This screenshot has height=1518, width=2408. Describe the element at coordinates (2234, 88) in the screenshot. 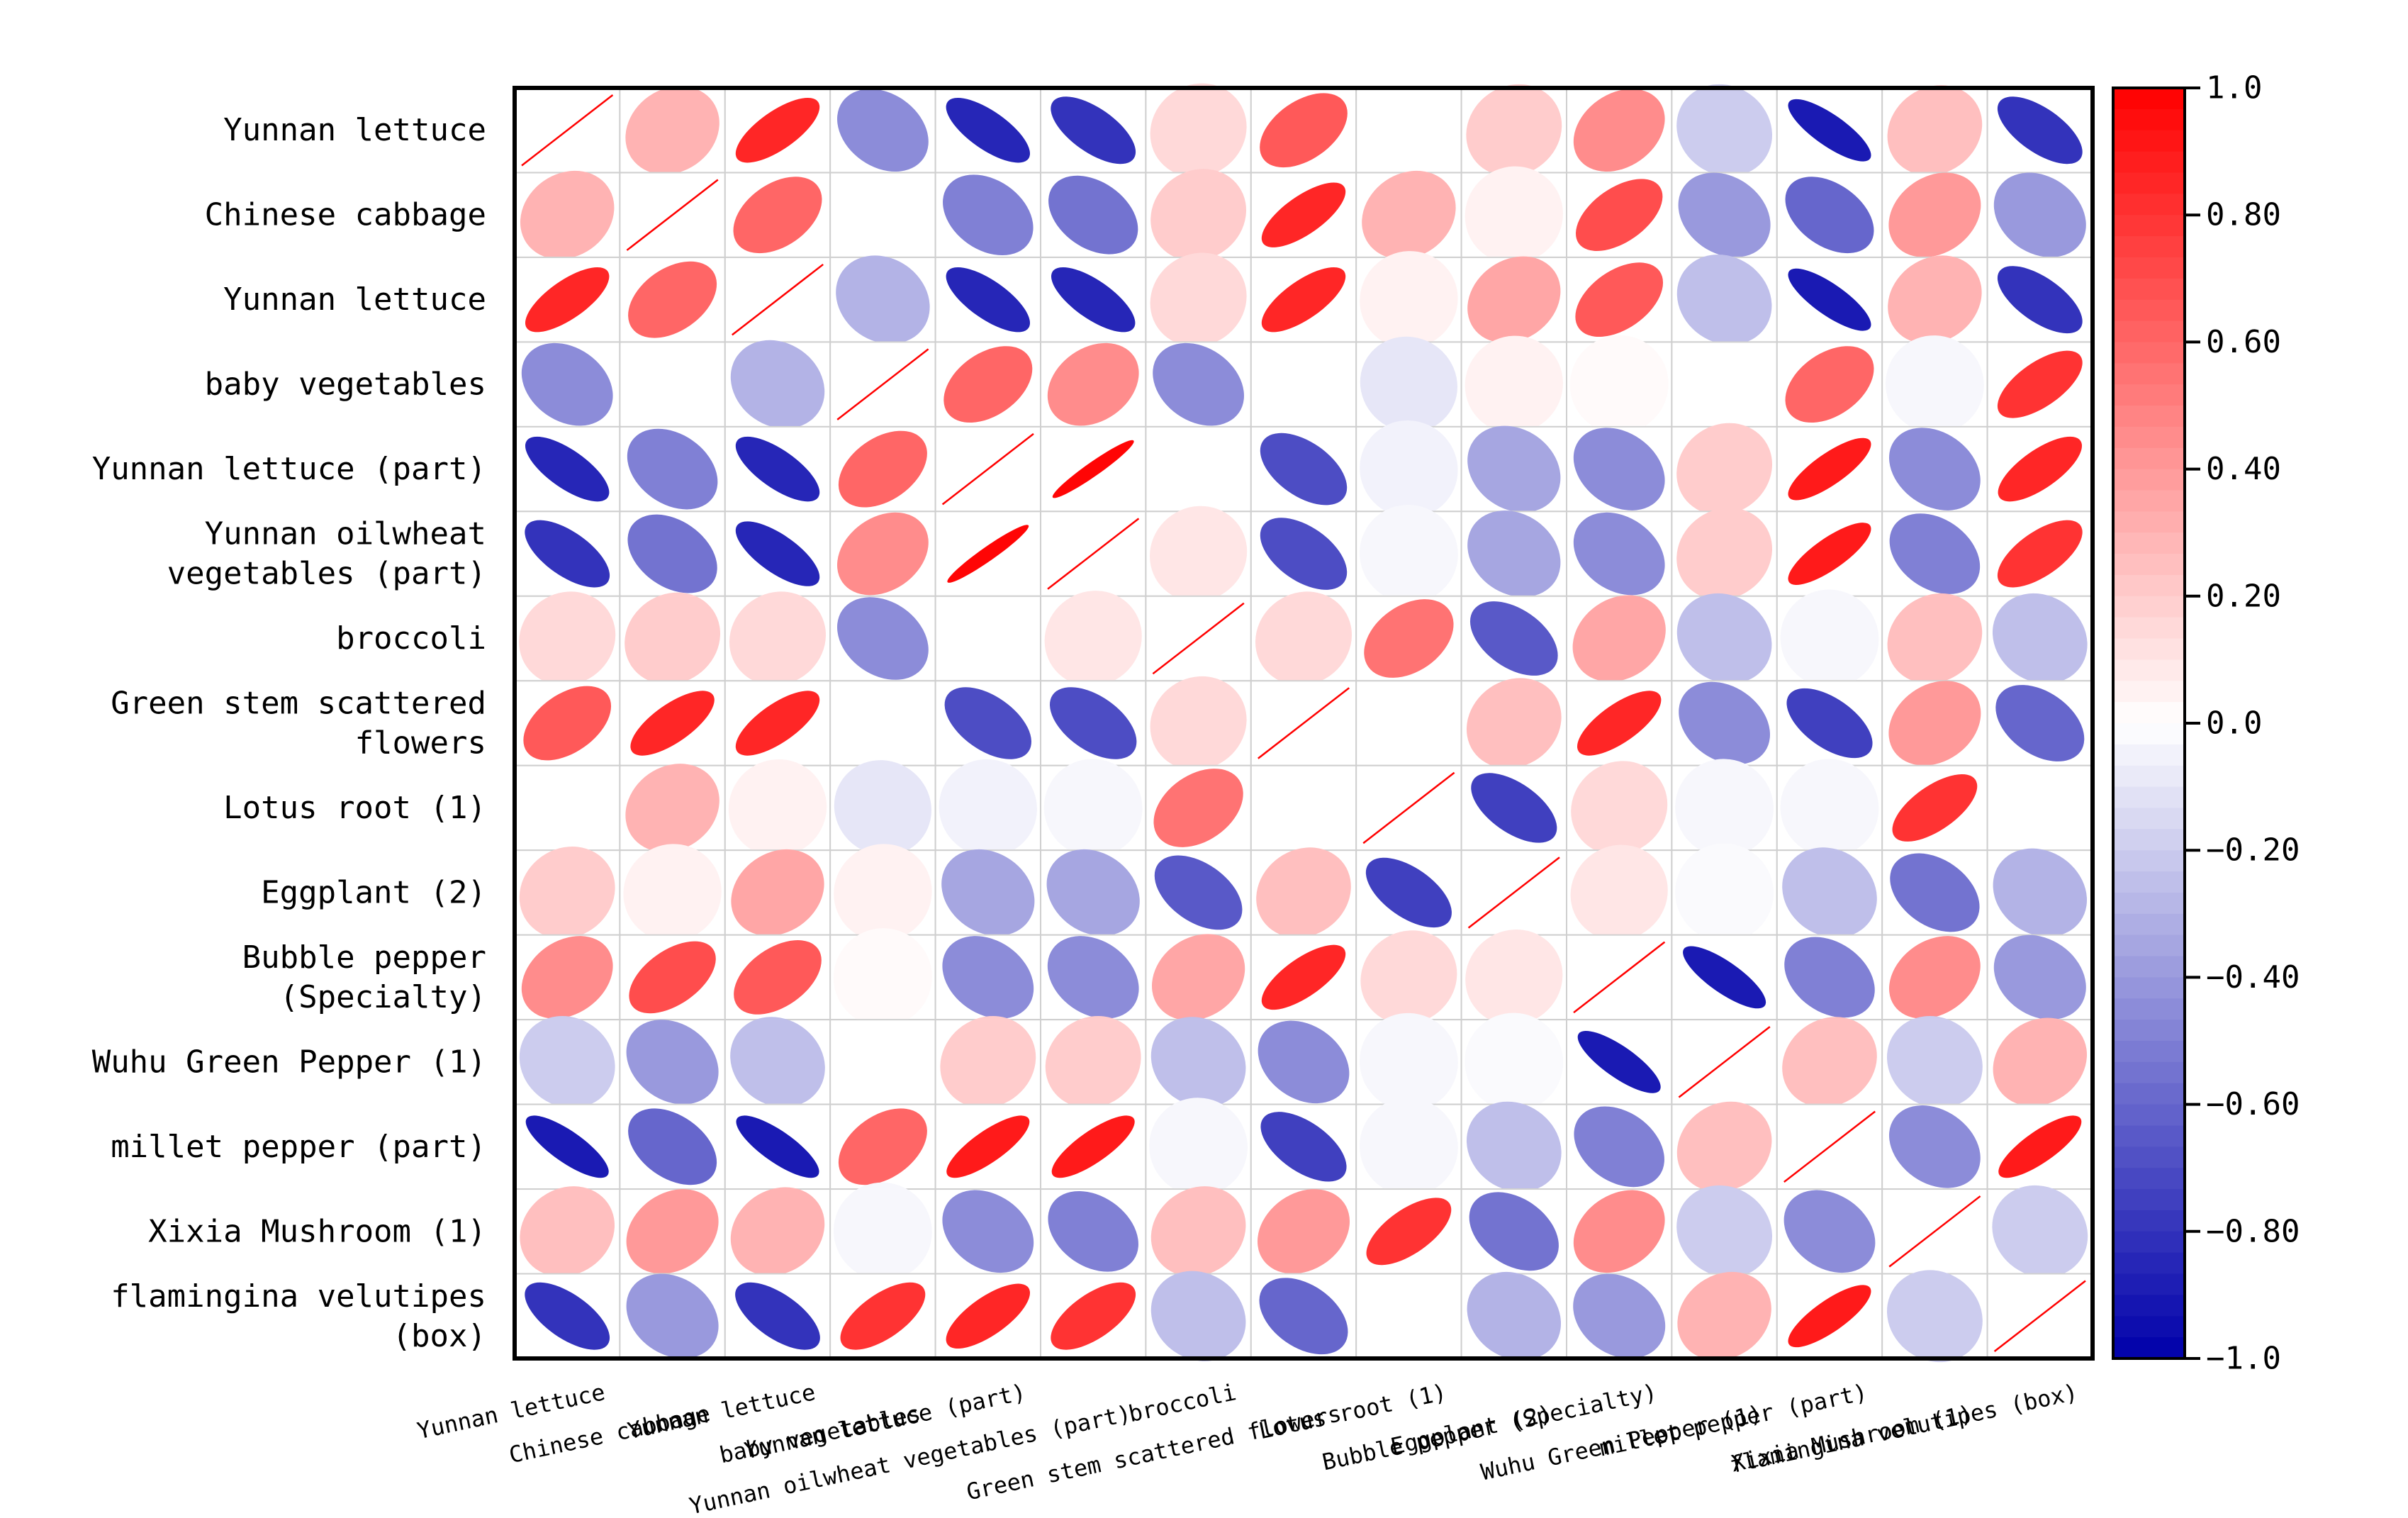

I see `colorbar-tick-label: 1.0` at that location.